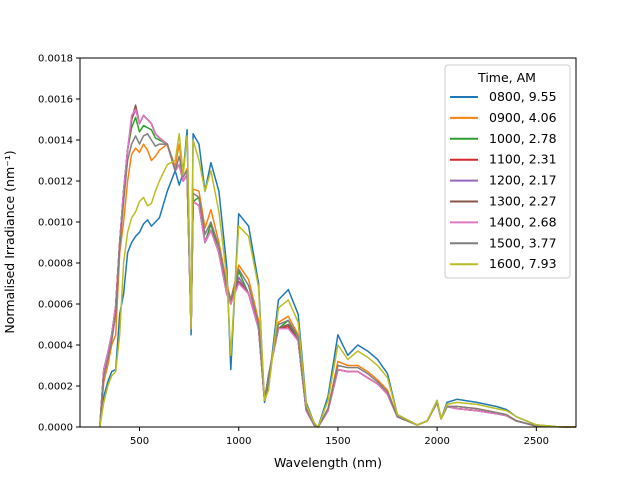  I want to click on y-tick-label: 0.0010, so click(55, 223).